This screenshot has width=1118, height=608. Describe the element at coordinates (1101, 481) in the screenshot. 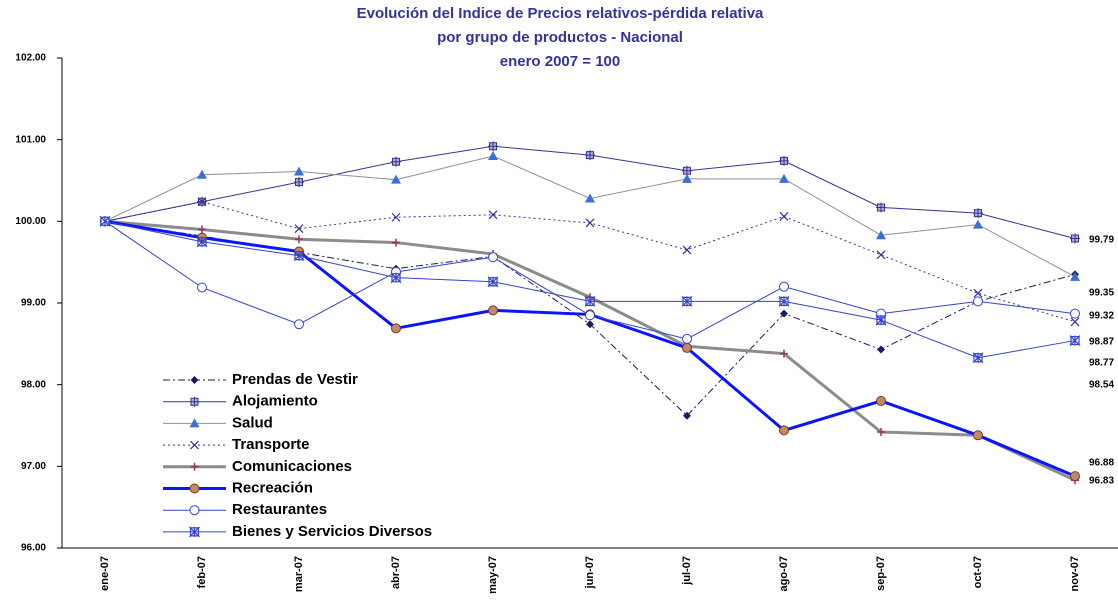

I see `data-label: 96.83` at that location.